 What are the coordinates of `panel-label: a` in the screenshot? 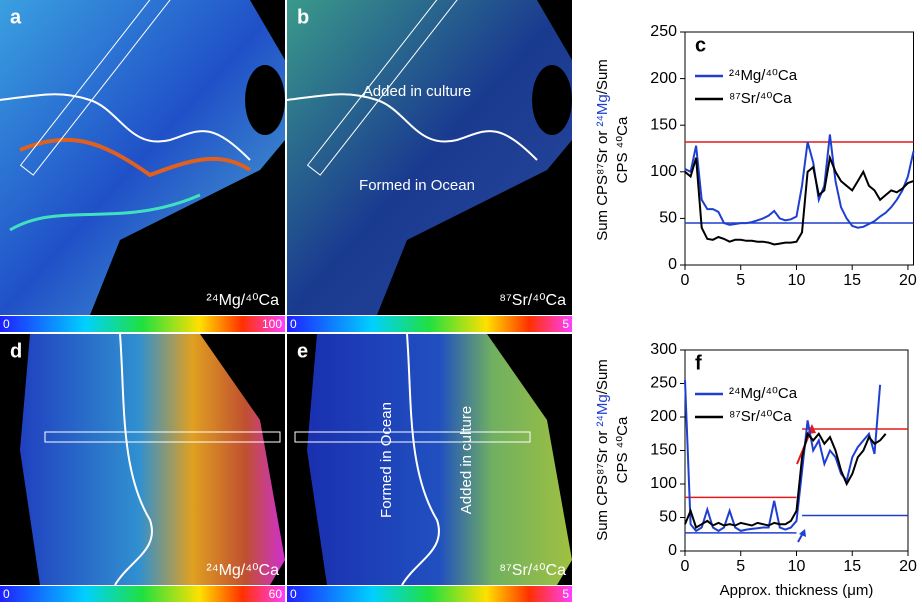 It's located at (16, 17).